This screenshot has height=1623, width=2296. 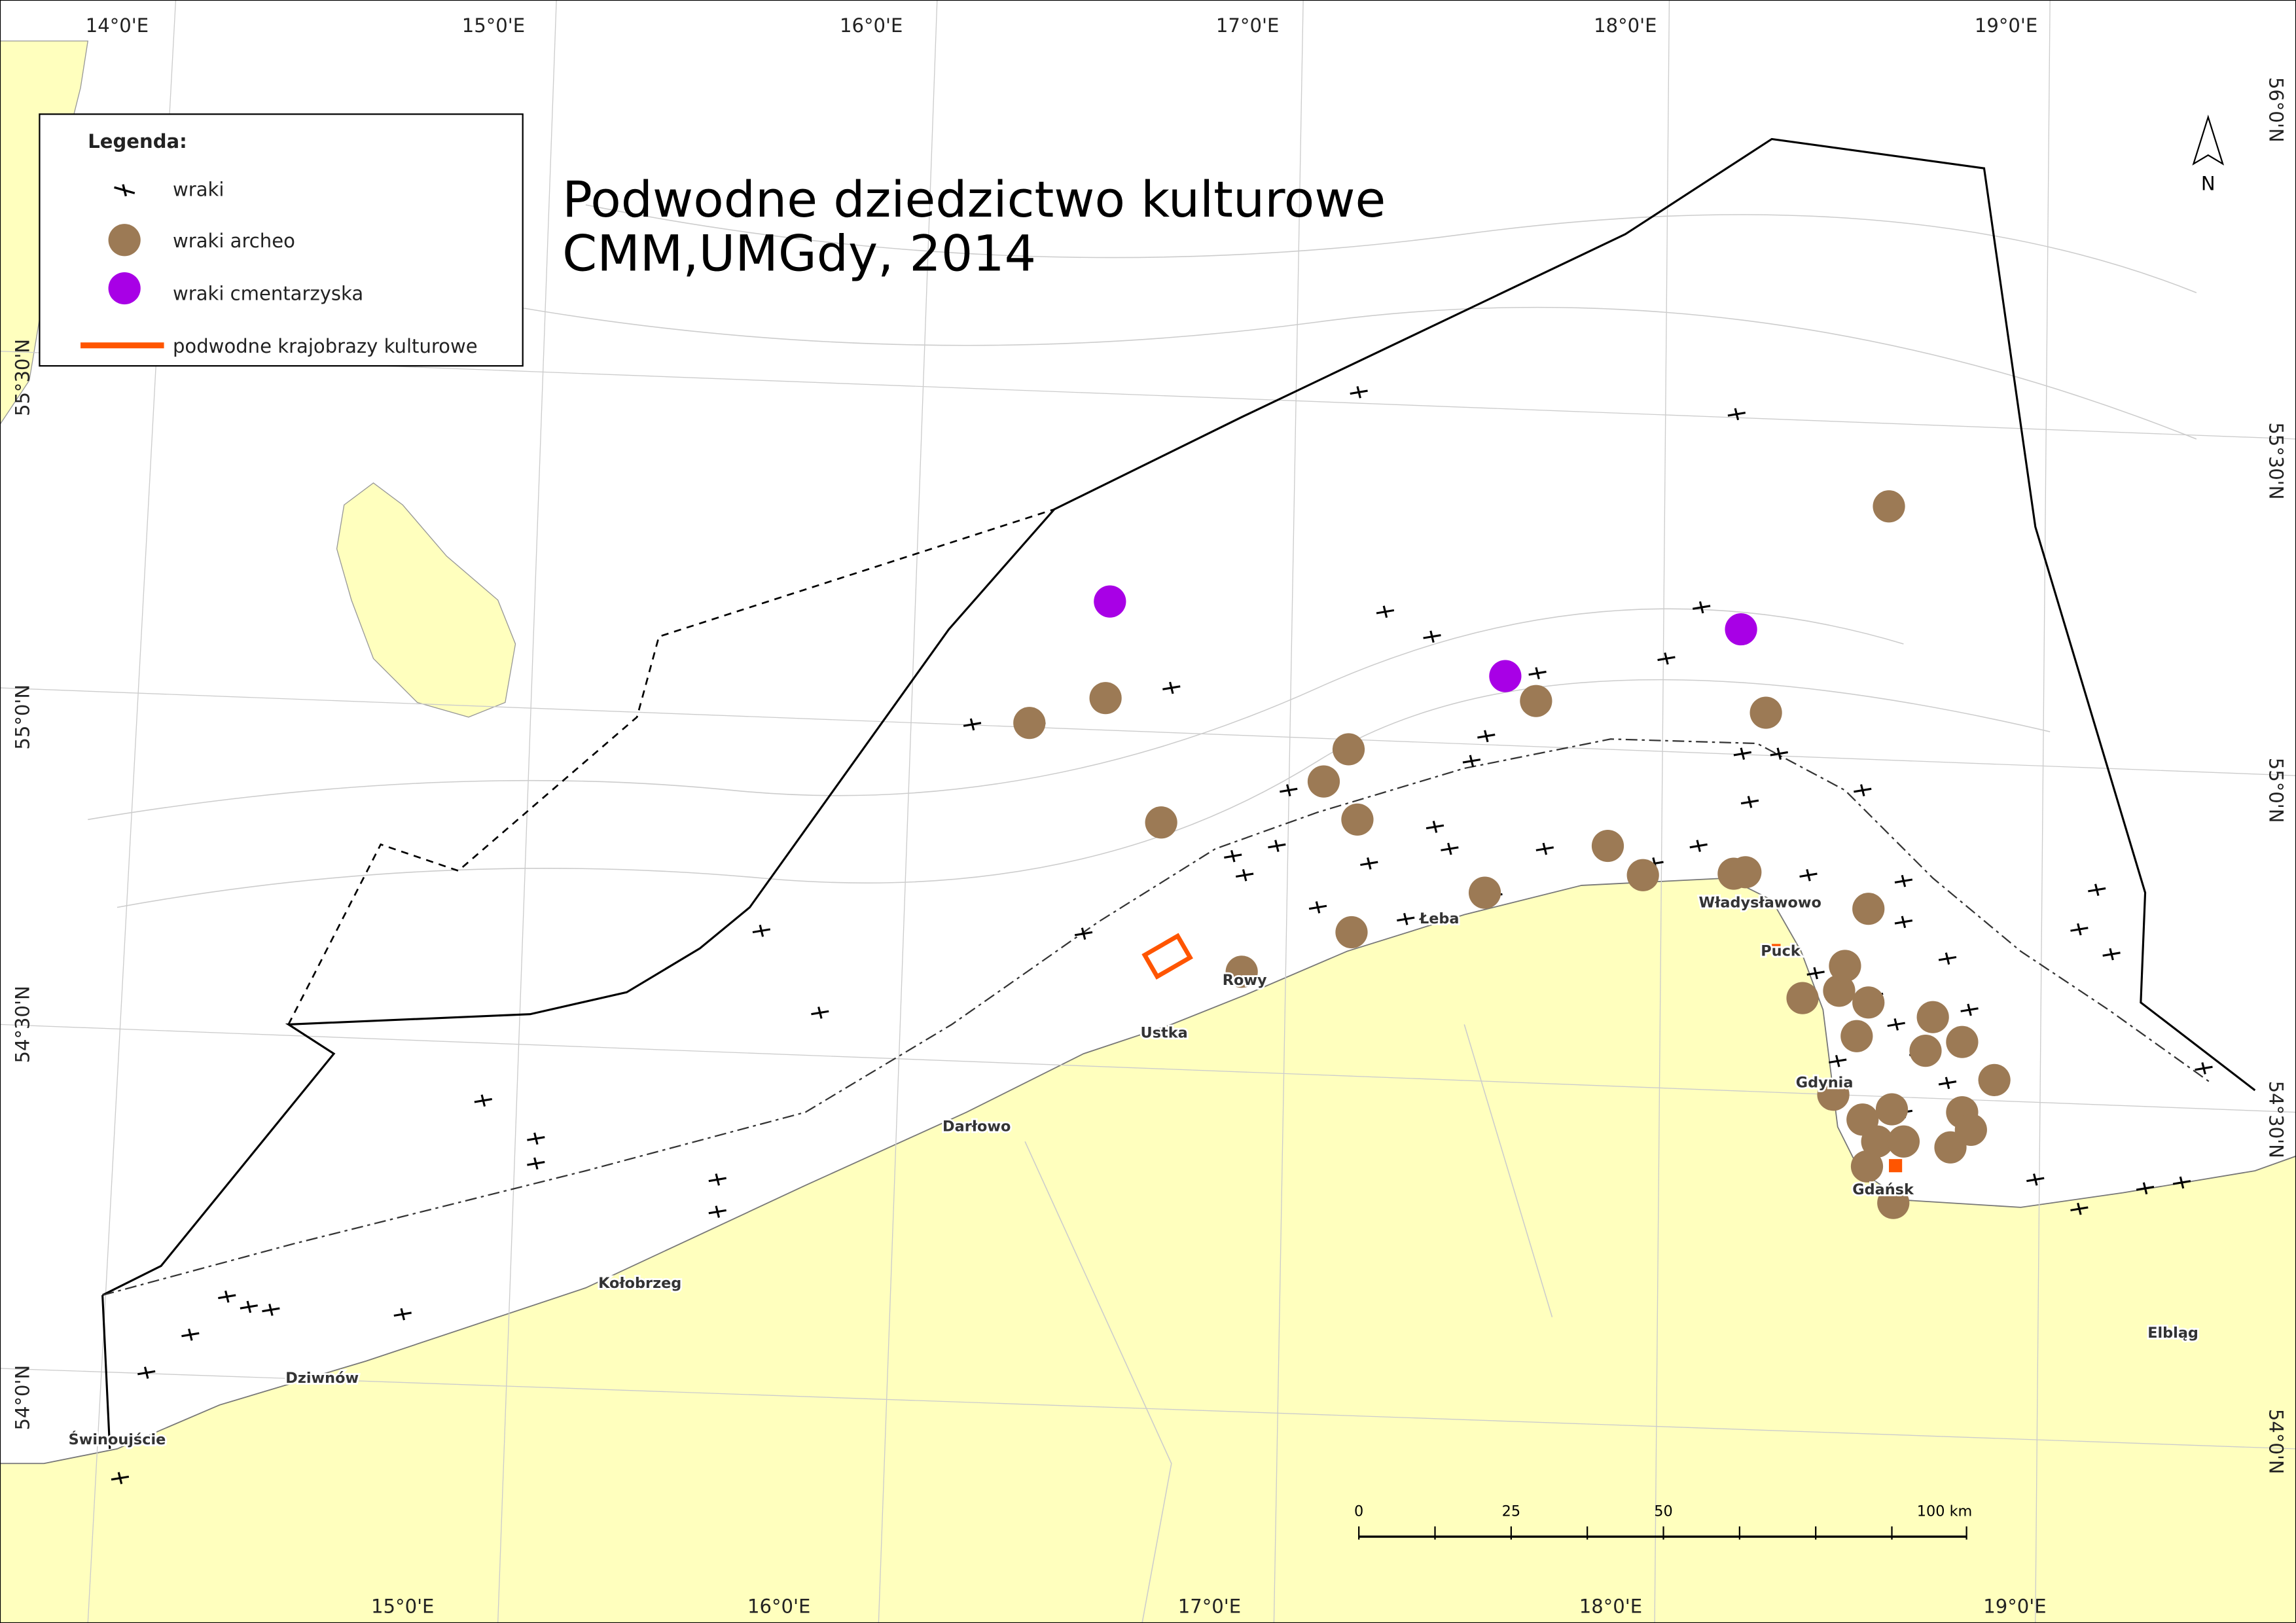 What do you see at coordinates (124, 191) in the screenshot?
I see `legend-wreck-icon` at bounding box center [124, 191].